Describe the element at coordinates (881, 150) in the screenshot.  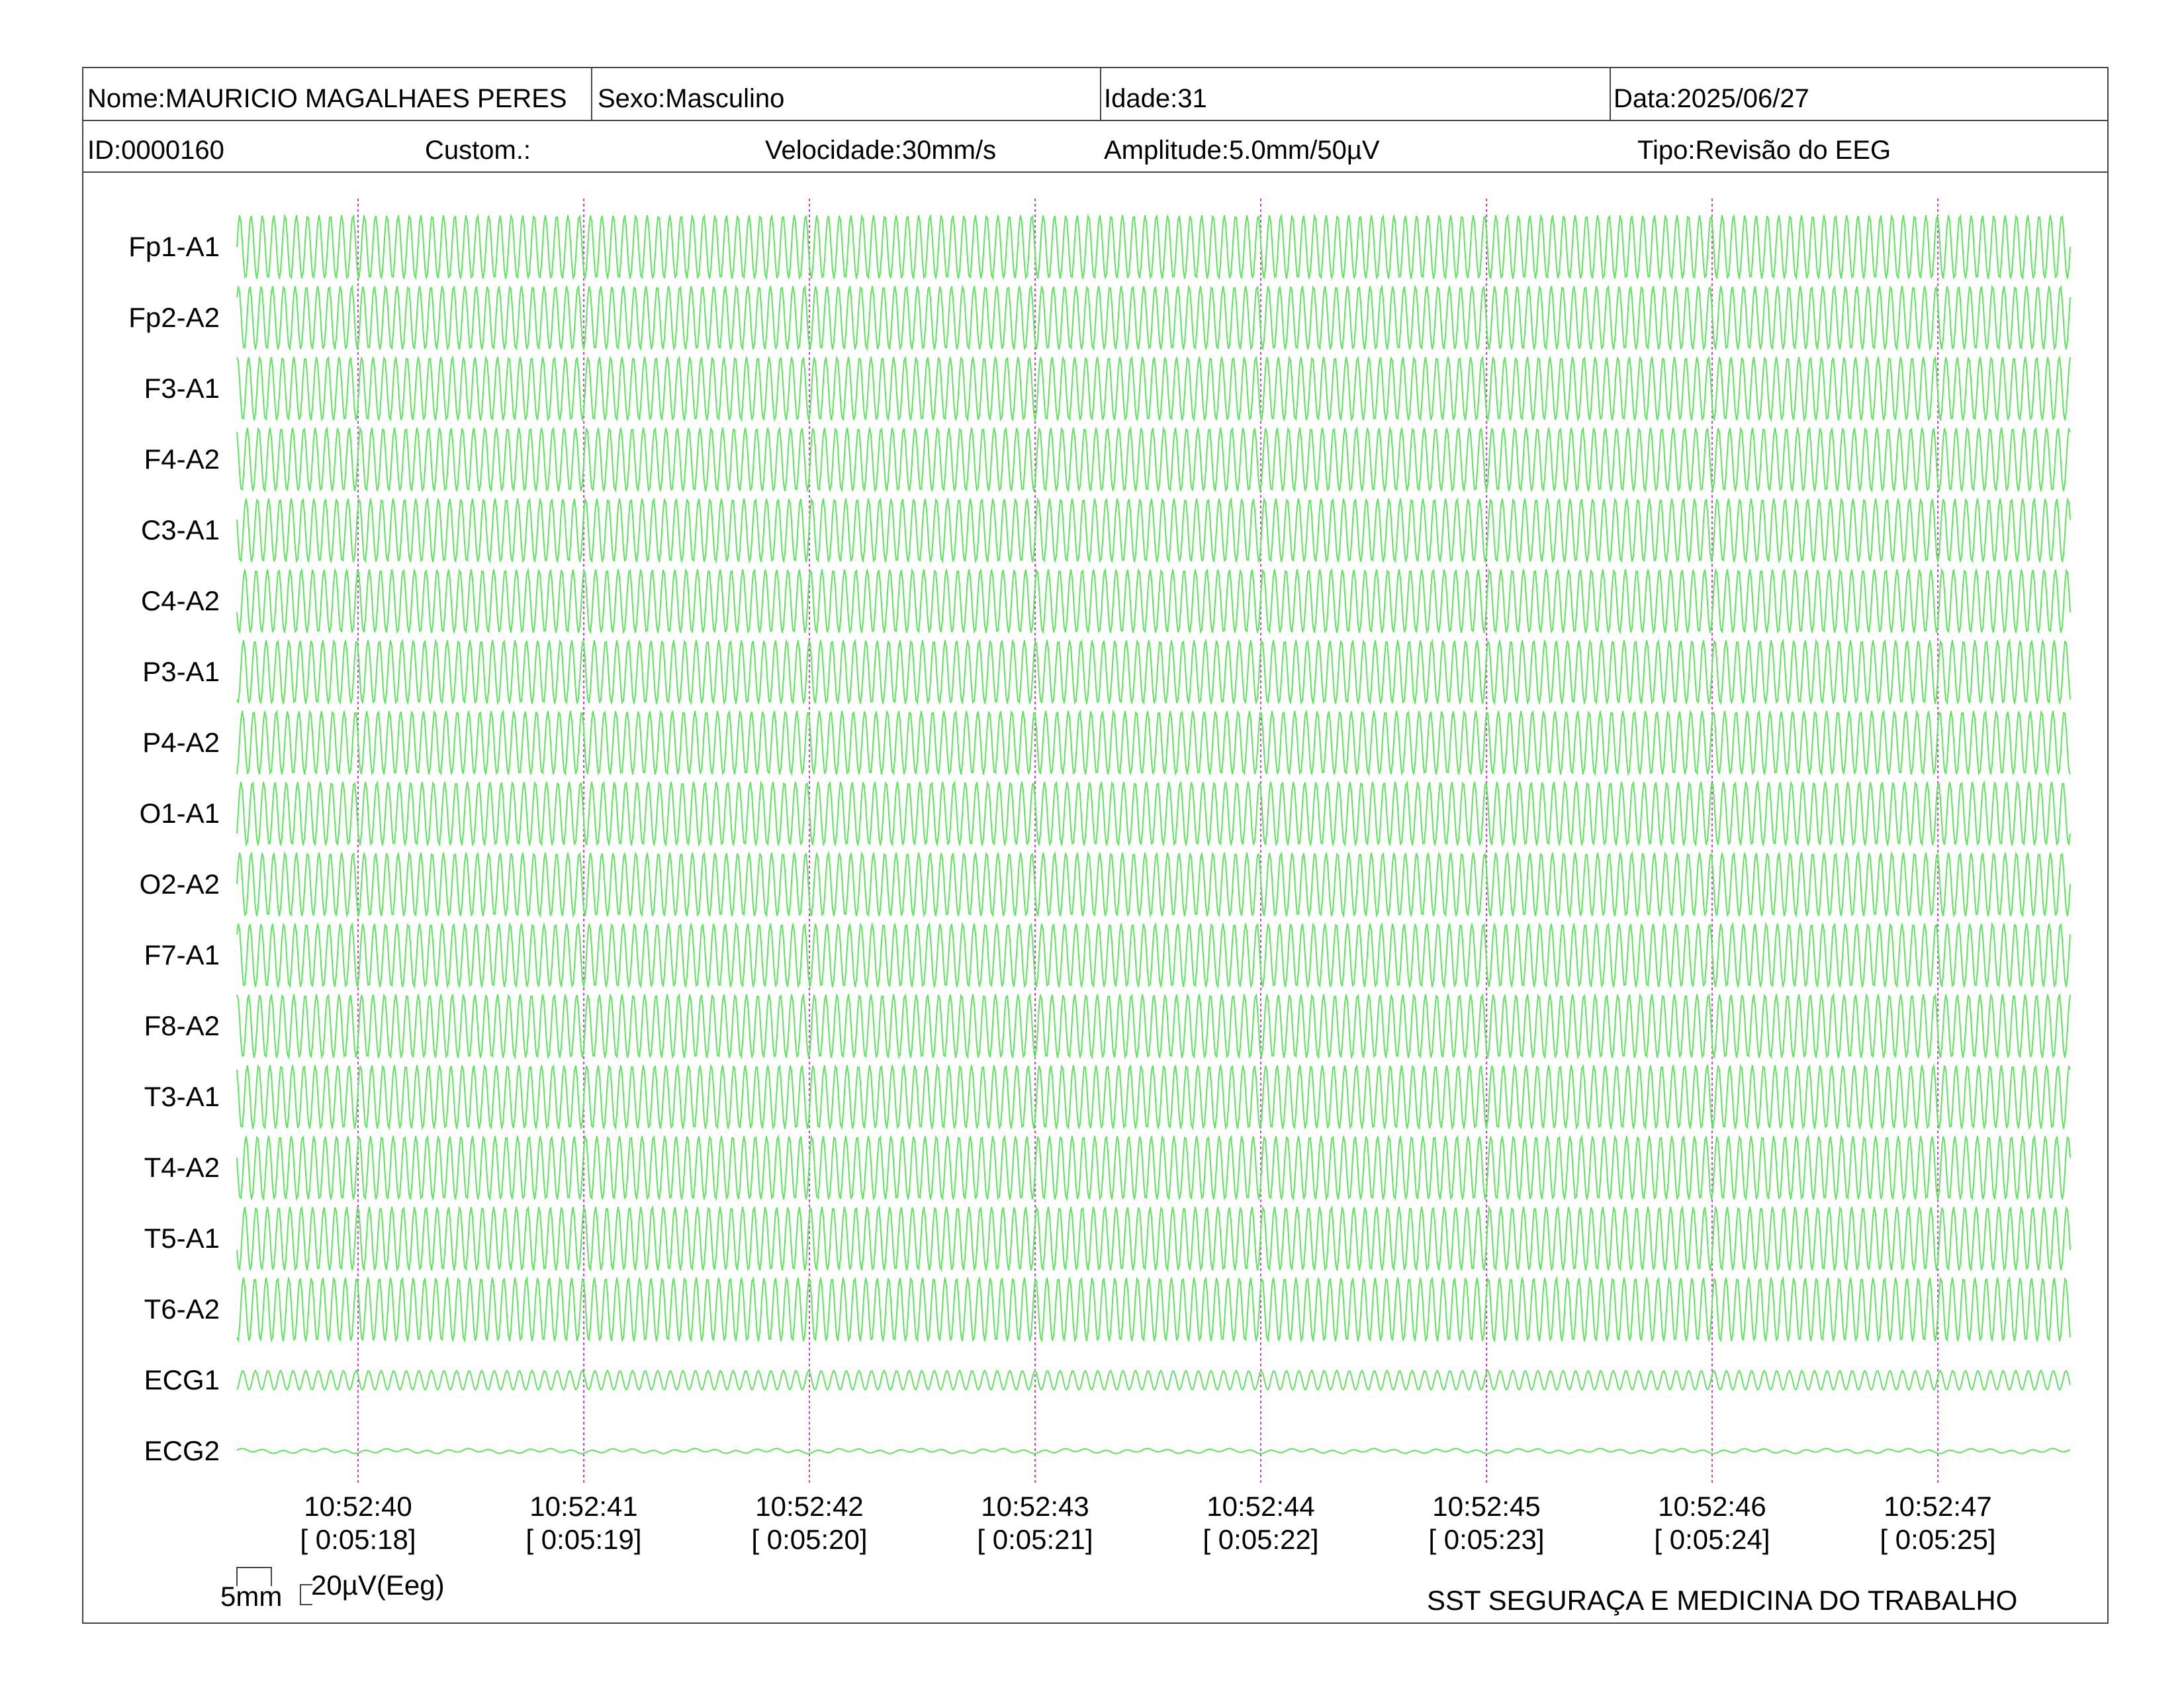
I see `paper-speed: Velocidade:30mm/s` at that location.